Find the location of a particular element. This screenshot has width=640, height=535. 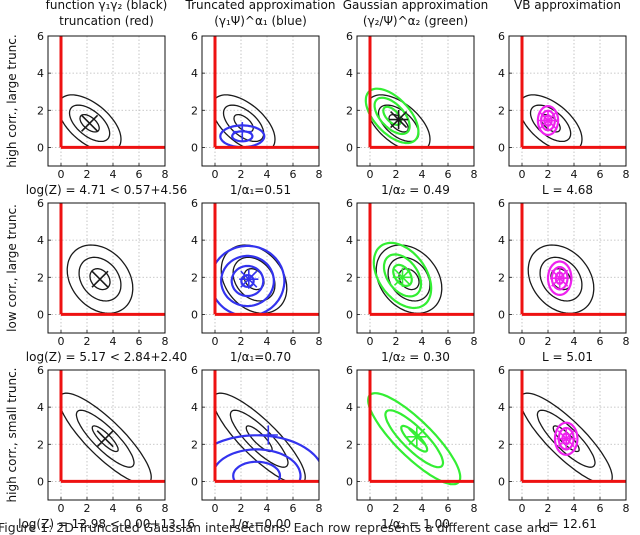

panel-r3-c3: 0 2 4 6 8 0 2 4 6 1/α₂ = 1.00 is located at coordinates (412, 447).